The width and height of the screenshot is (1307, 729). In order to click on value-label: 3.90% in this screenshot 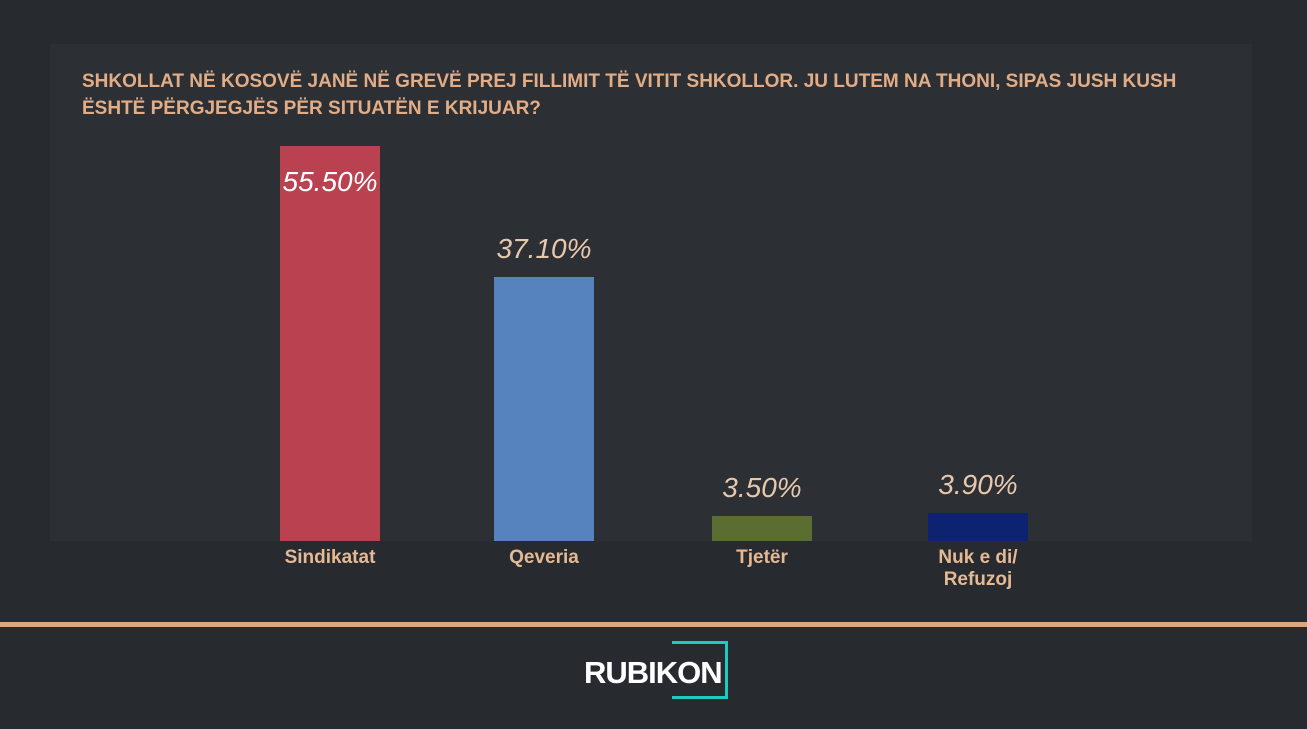, I will do `click(978, 485)`.